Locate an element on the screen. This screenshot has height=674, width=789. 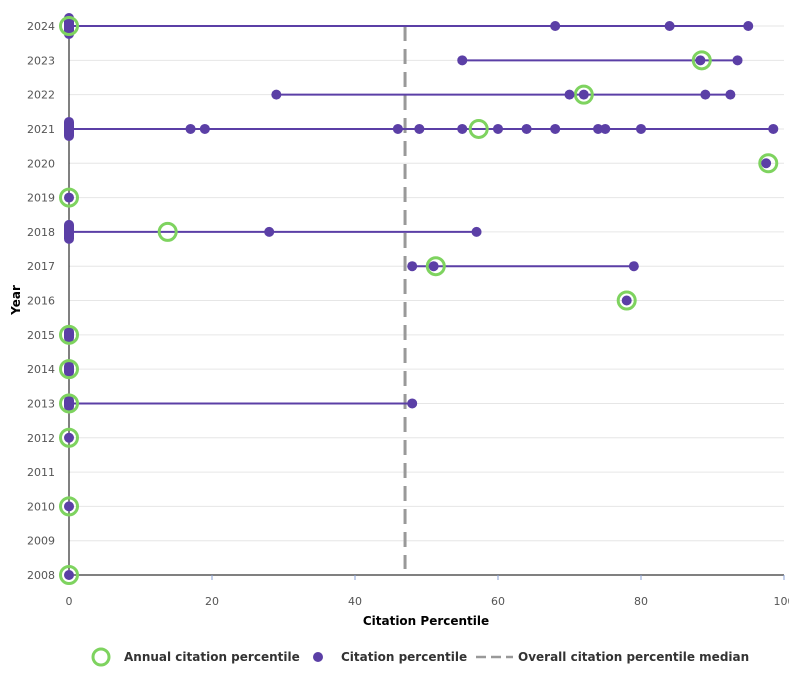
legend-median-label: Overall citation percentile median is located at coordinates (633, 657).